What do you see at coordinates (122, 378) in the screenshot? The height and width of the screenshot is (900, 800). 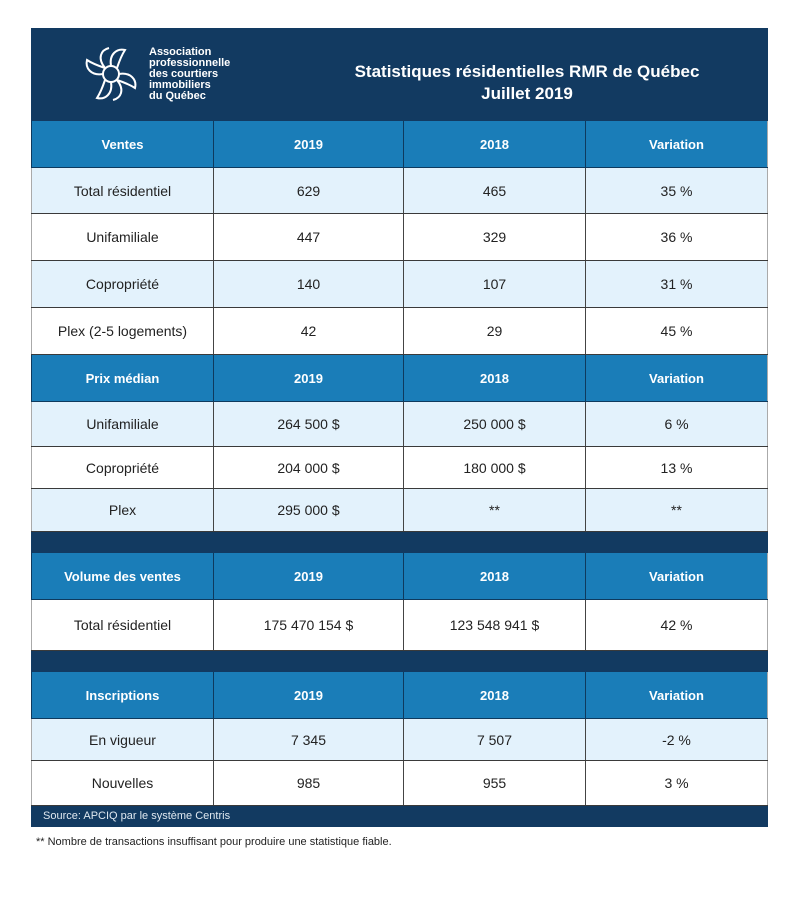 I see `column-header: Prix médian` at bounding box center [122, 378].